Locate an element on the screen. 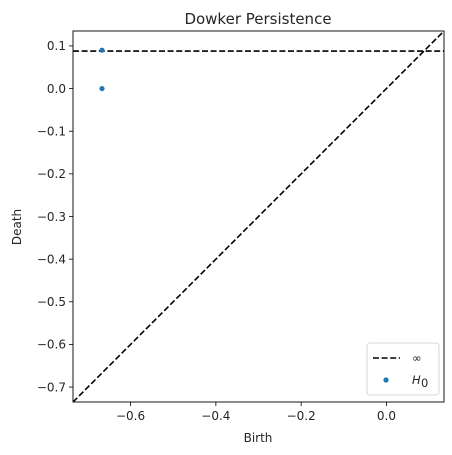  legend: ∞ H 0 is located at coordinates (403, 369).